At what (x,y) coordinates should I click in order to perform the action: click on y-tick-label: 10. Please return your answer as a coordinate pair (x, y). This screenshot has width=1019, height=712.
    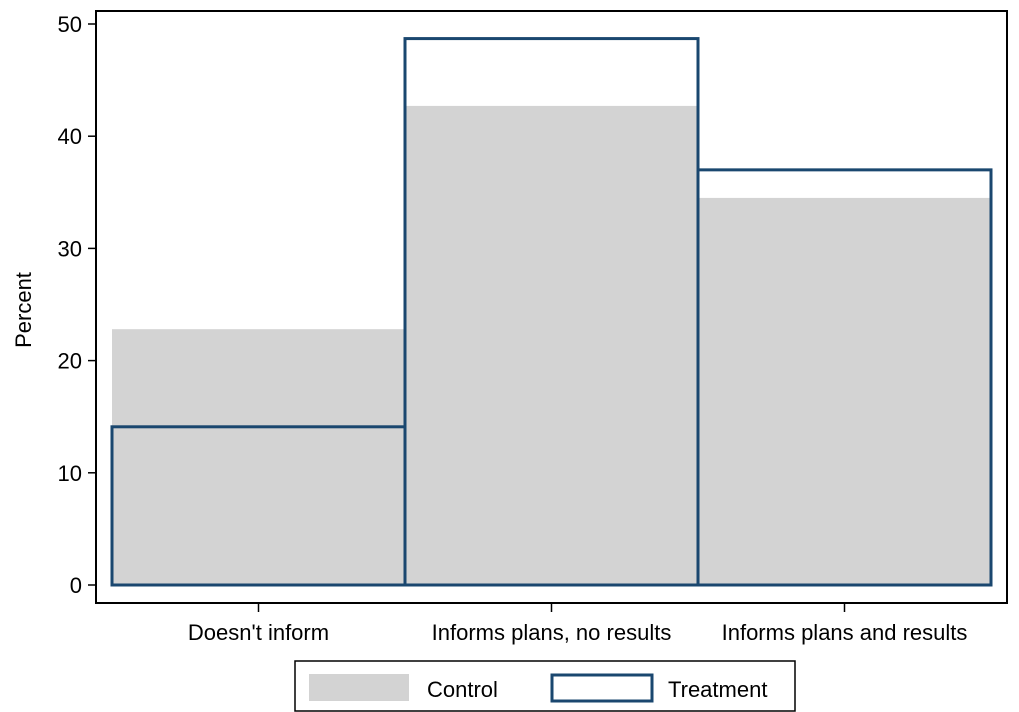
    Looking at the image, I should click on (70, 473).